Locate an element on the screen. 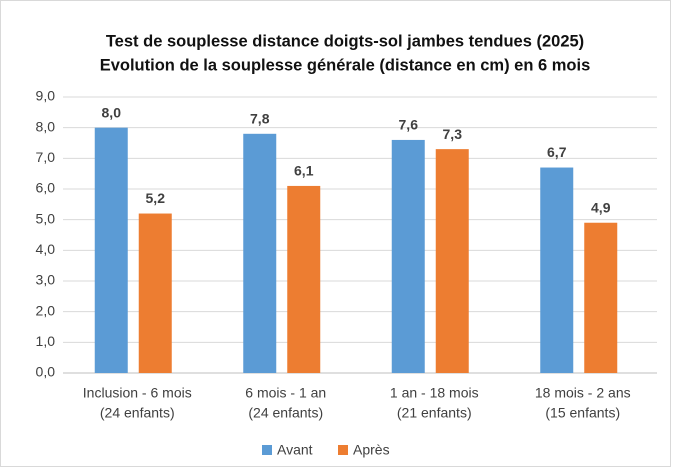 This screenshot has height=470, width=675. legend-label: Après is located at coordinates (371, 450).